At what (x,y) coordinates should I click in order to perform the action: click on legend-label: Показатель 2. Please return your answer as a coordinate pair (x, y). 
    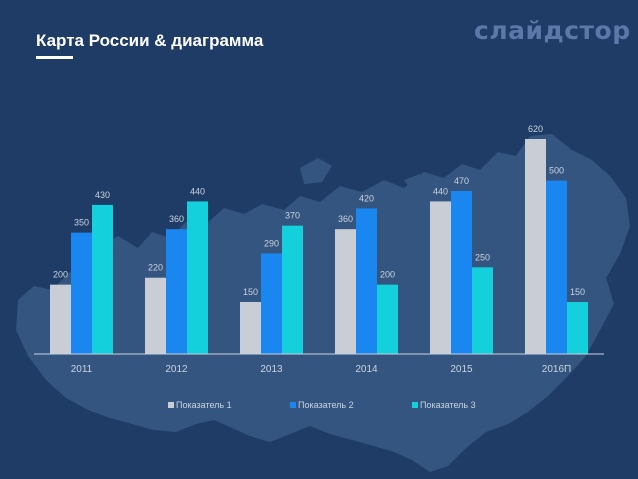
    Looking at the image, I should click on (326, 405).